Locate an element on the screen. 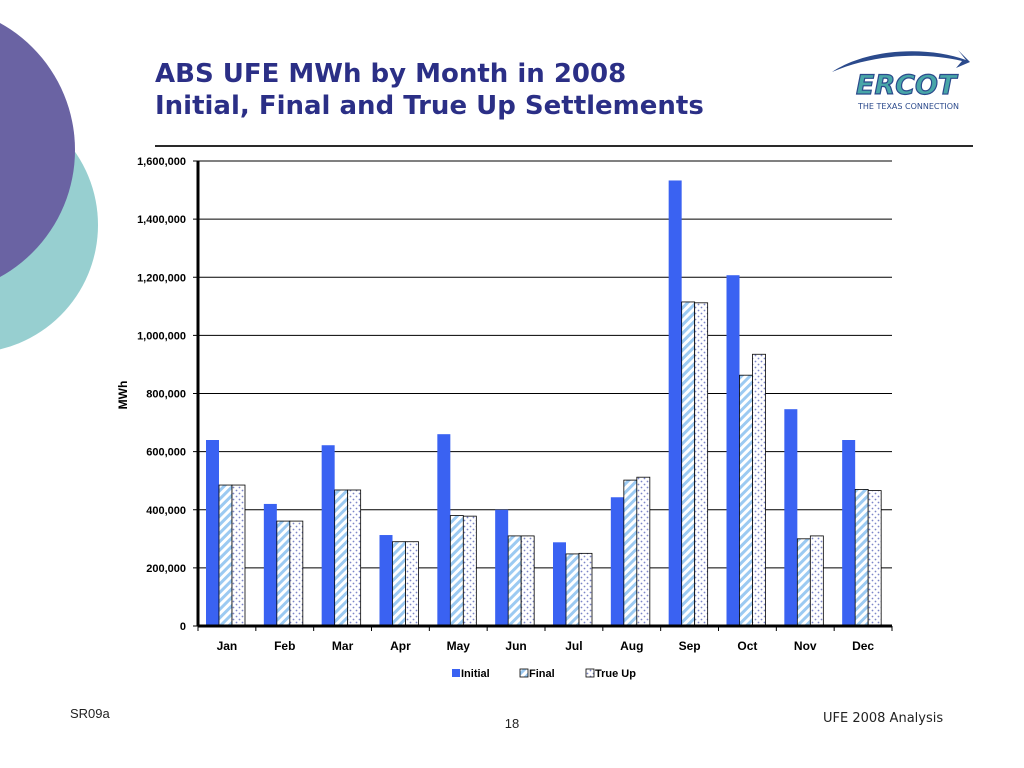 Image resolution: width=1024 pixels, height=768 pixels. bar-final-aug is located at coordinates (630, 553).